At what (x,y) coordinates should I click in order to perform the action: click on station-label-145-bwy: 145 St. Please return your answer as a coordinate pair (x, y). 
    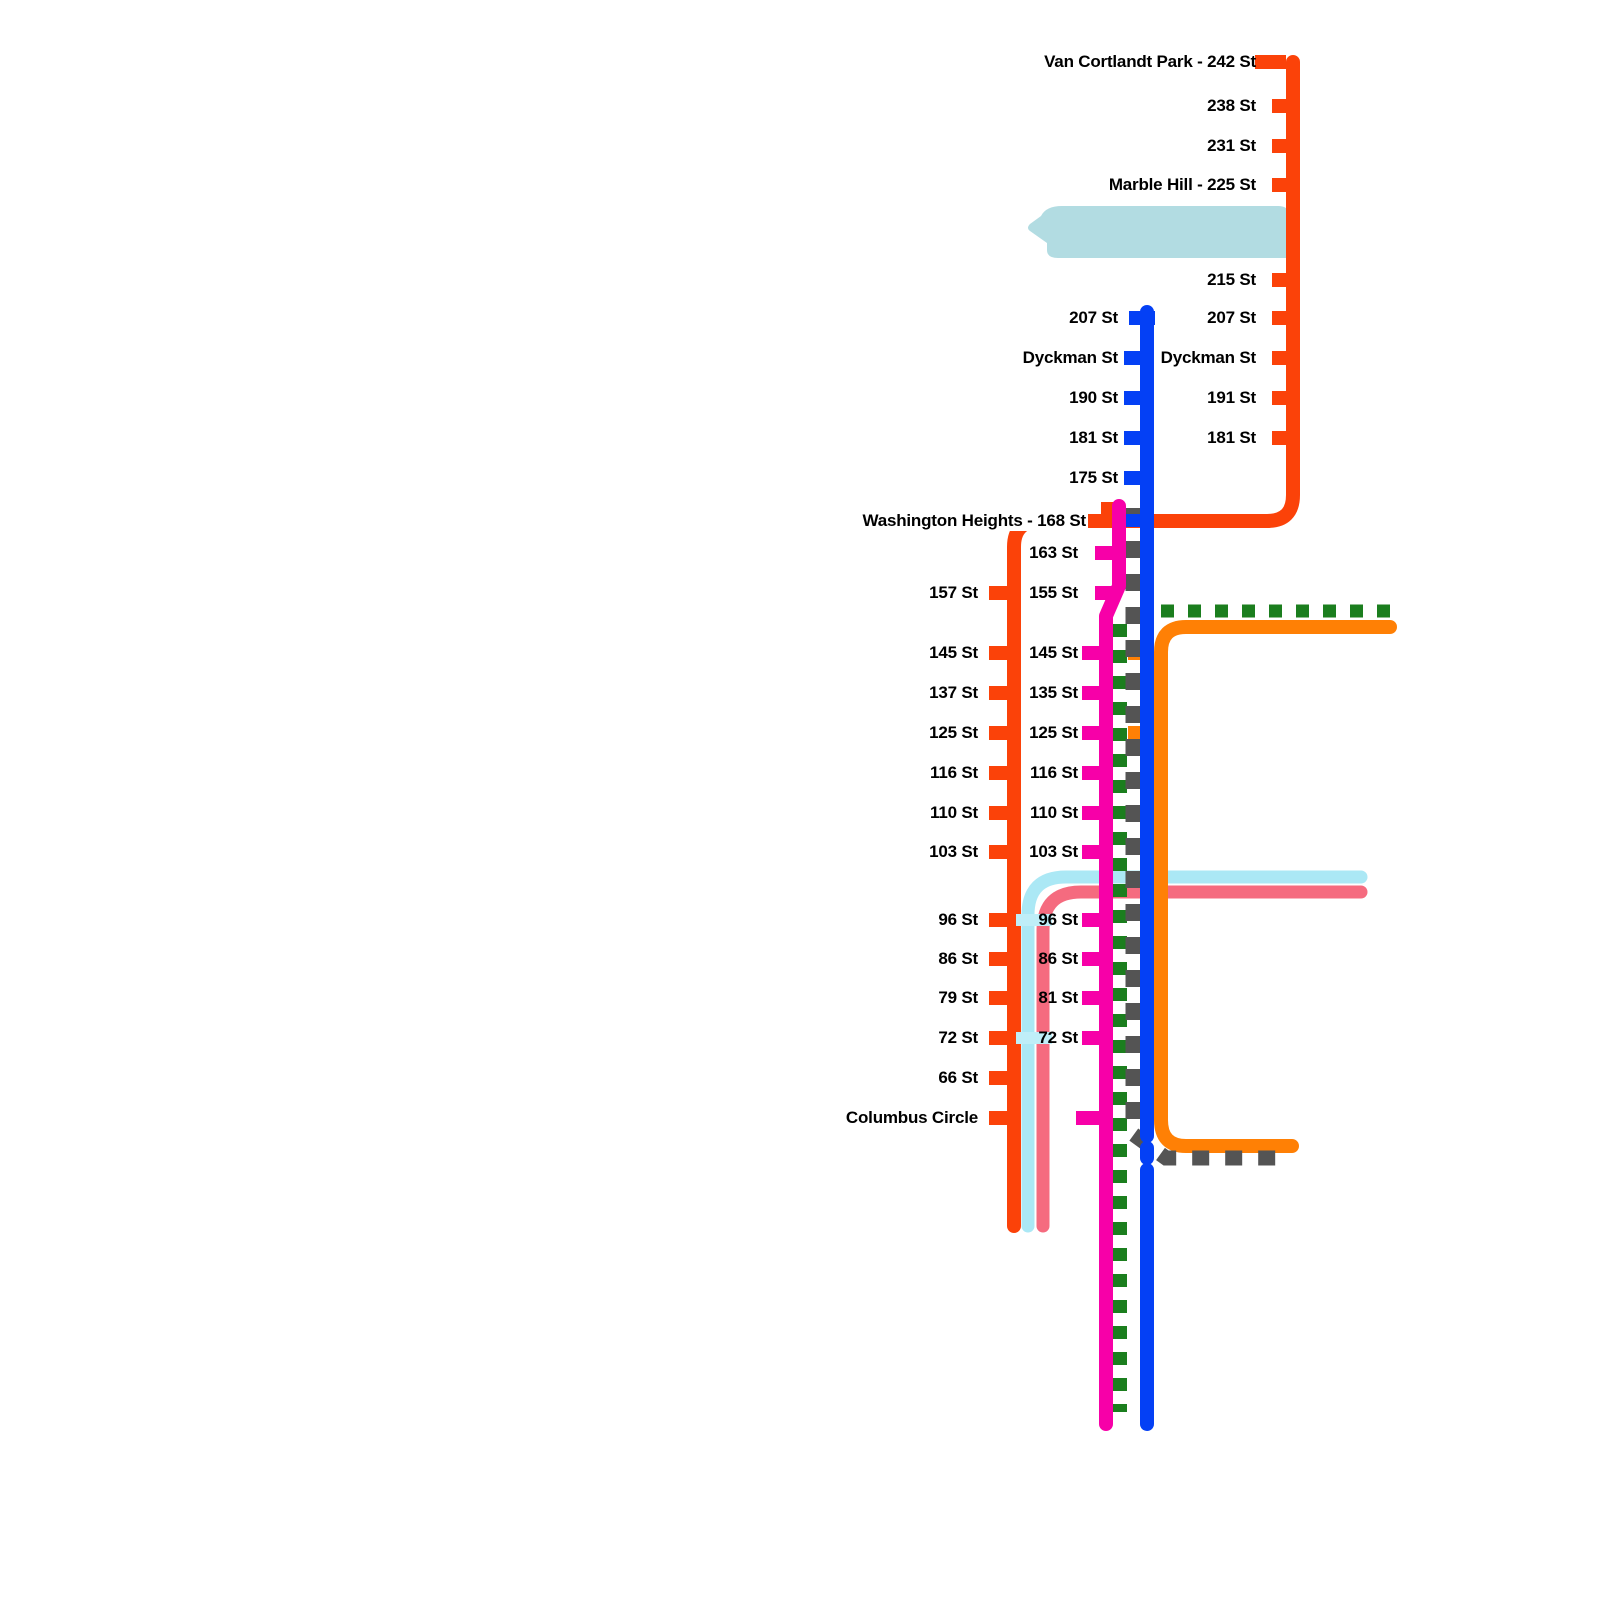
    Looking at the image, I should click on (953, 652).